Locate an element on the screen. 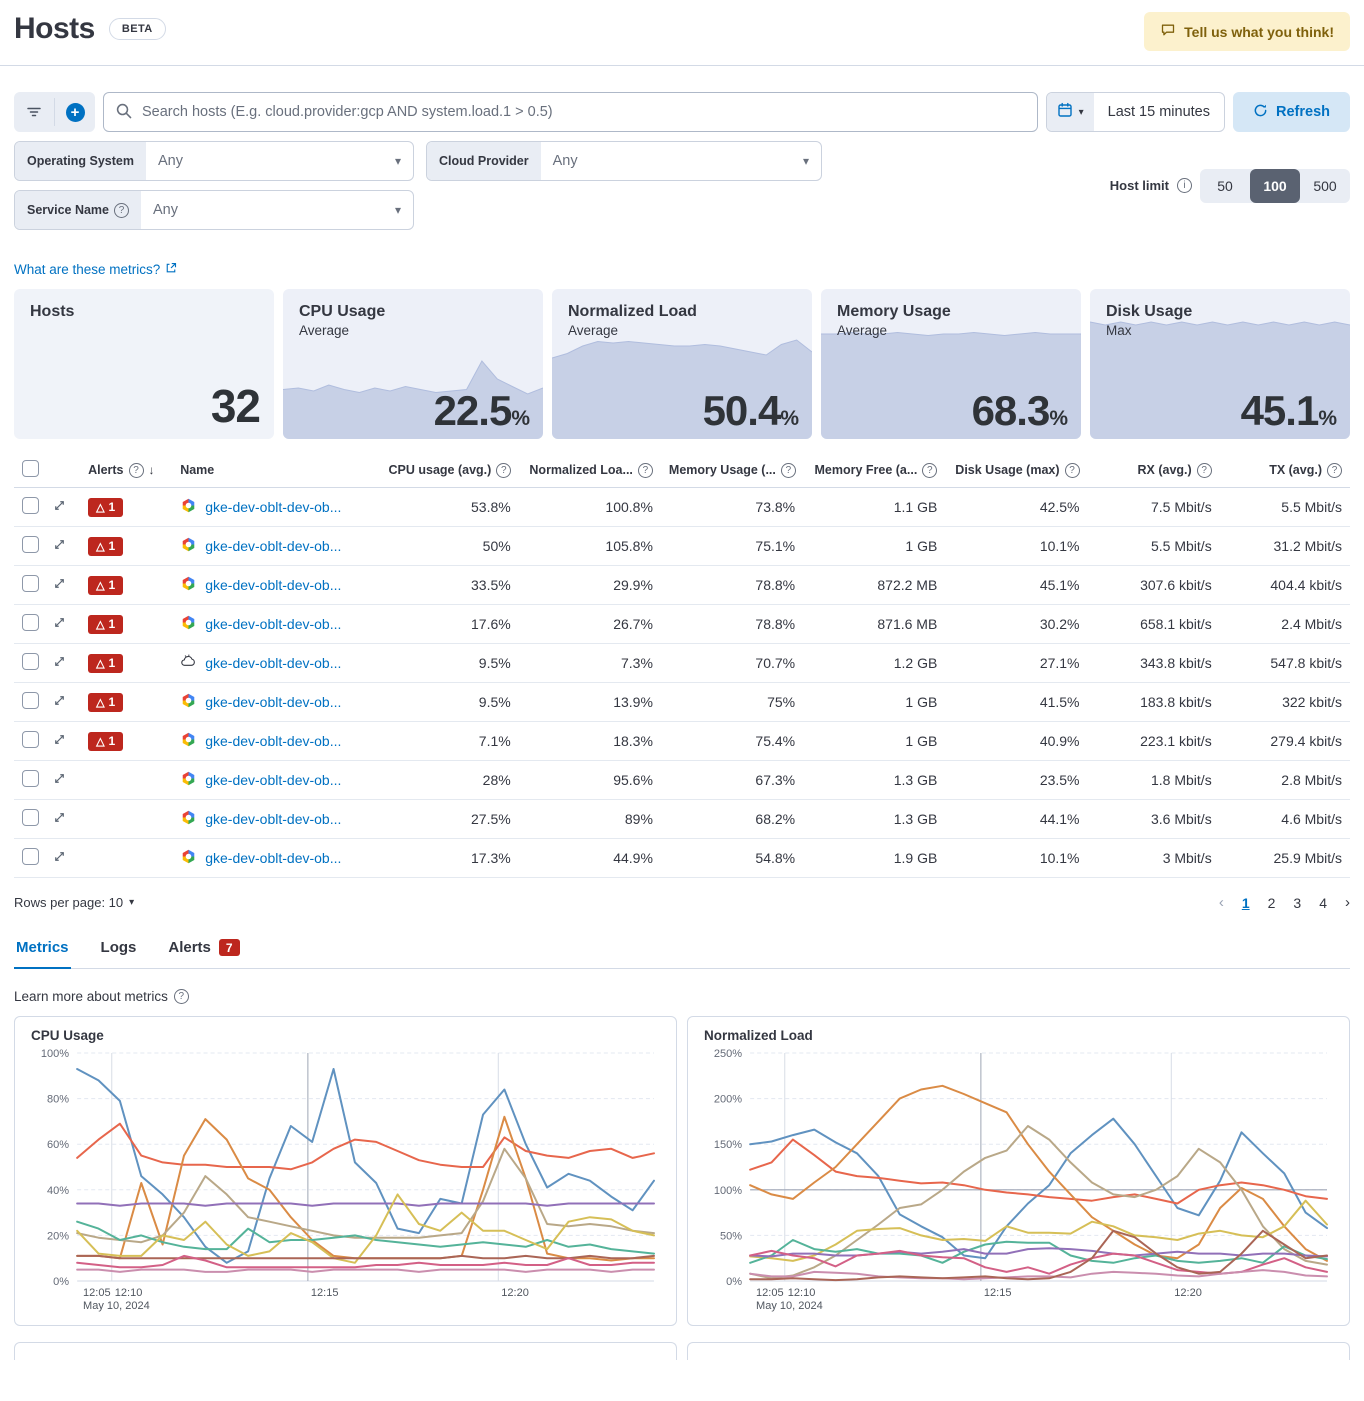 The height and width of the screenshot is (1401, 1364). svg-text: 40% is located at coordinates (58, 1191).